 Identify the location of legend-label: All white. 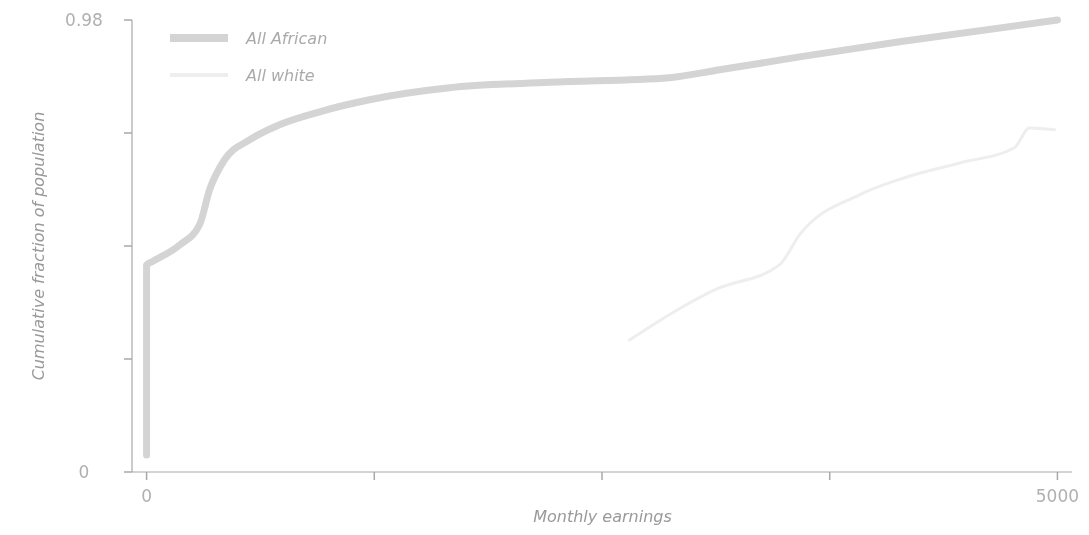
(280, 75).